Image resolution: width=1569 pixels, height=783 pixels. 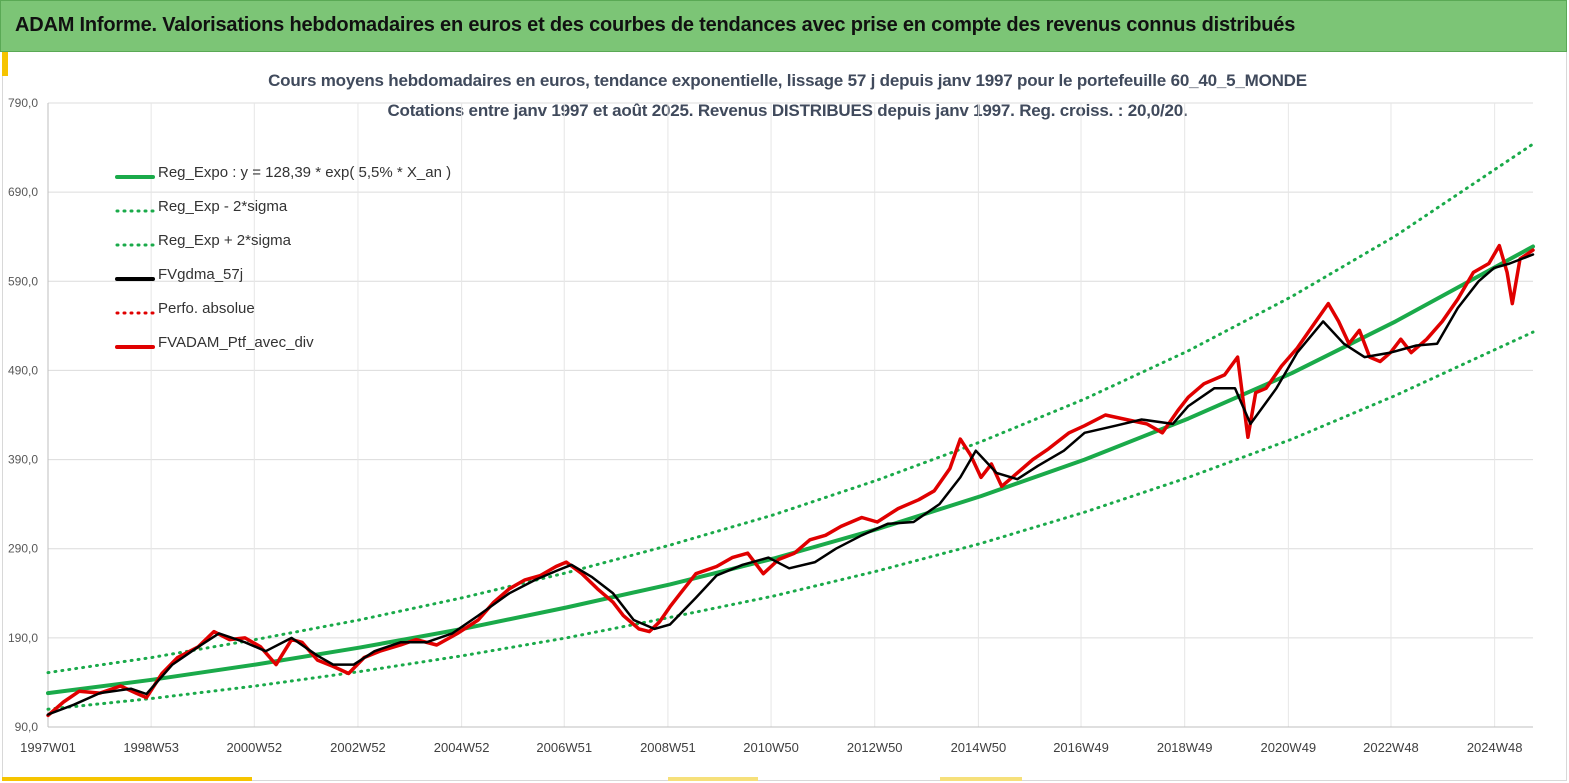 I want to click on y-tick-label: 490,0, so click(x=23, y=370).